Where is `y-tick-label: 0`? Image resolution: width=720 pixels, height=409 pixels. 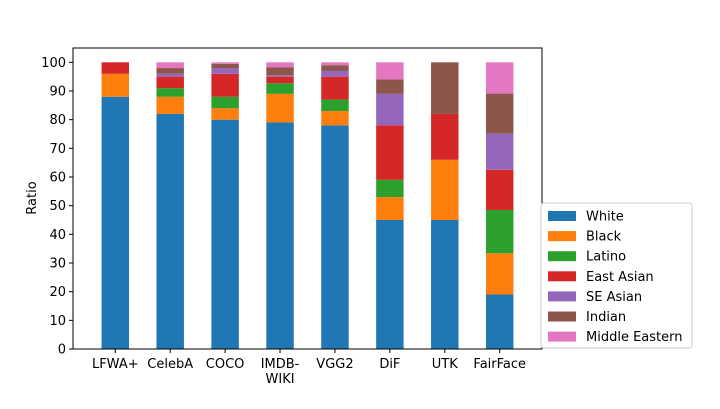 y-tick-label: 0 is located at coordinates (62, 350).